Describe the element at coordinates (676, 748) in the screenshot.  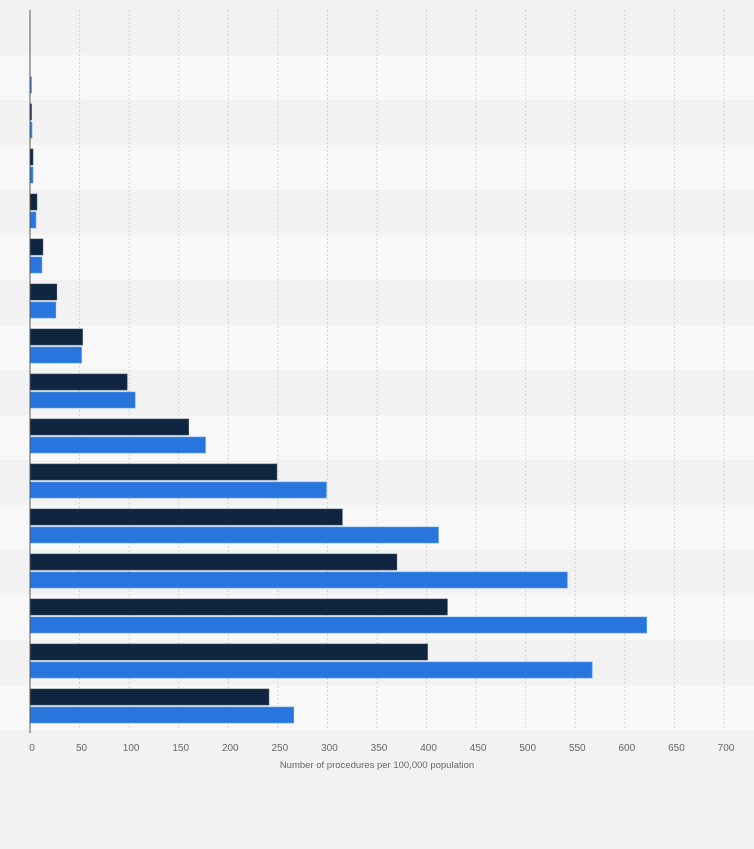
I see `x-tick-label: 650` at that location.